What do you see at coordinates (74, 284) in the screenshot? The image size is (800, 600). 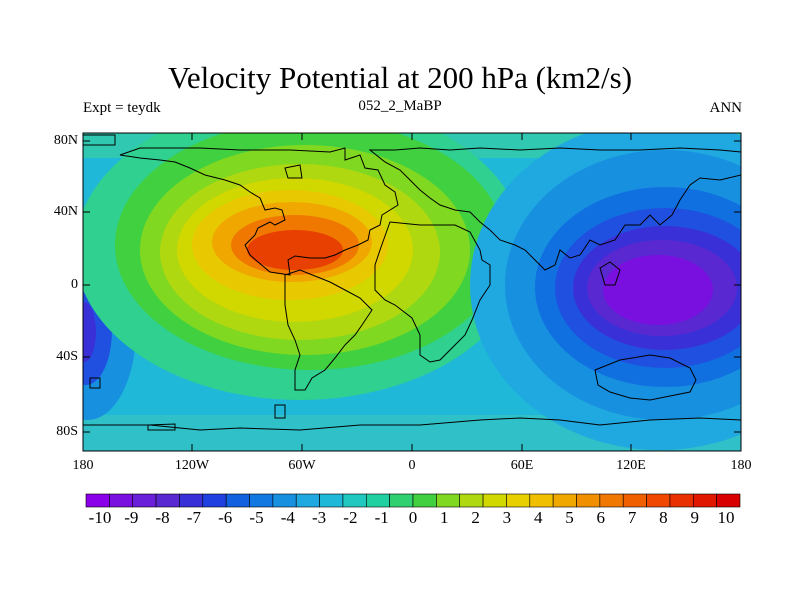 I see `lat-tick-label: 0` at bounding box center [74, 284].